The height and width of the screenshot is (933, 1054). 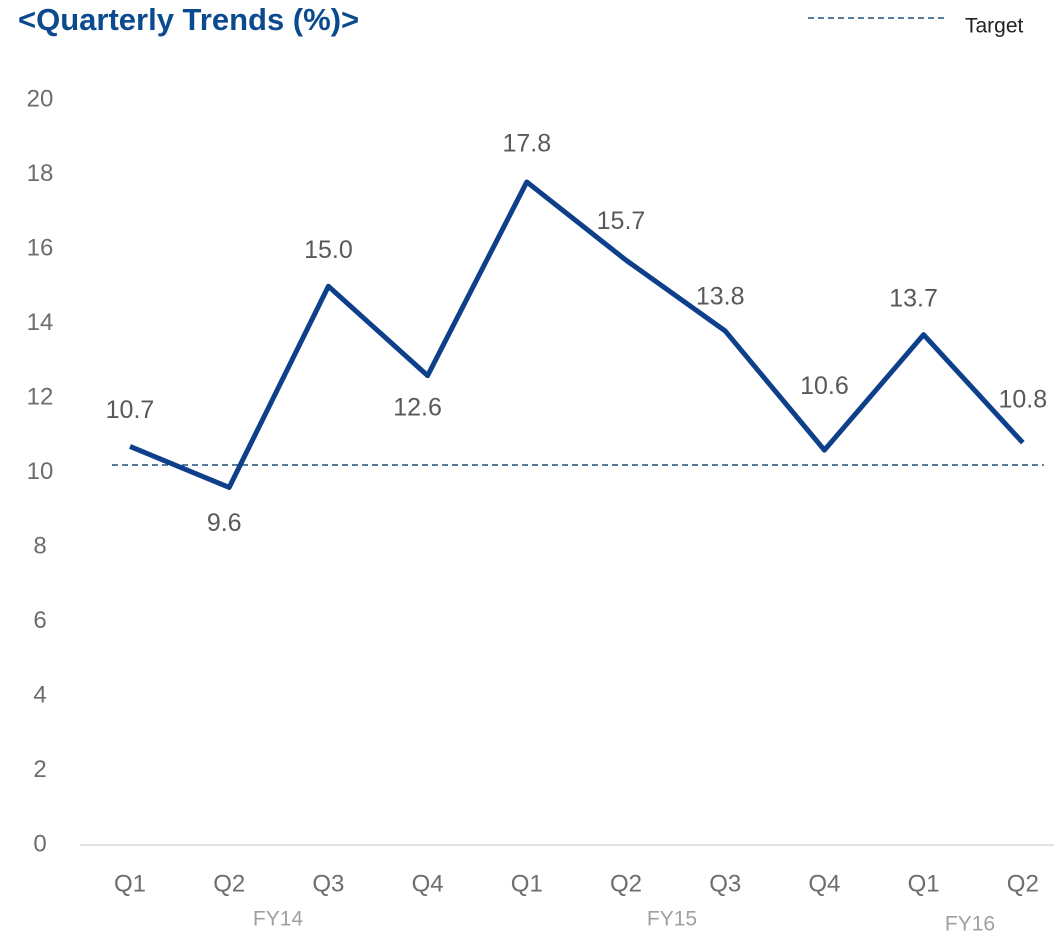 What do you see at coordinates (417, 407) in the screenshot?
I see `data-label: 12.6` at bounding box center [417, 407].